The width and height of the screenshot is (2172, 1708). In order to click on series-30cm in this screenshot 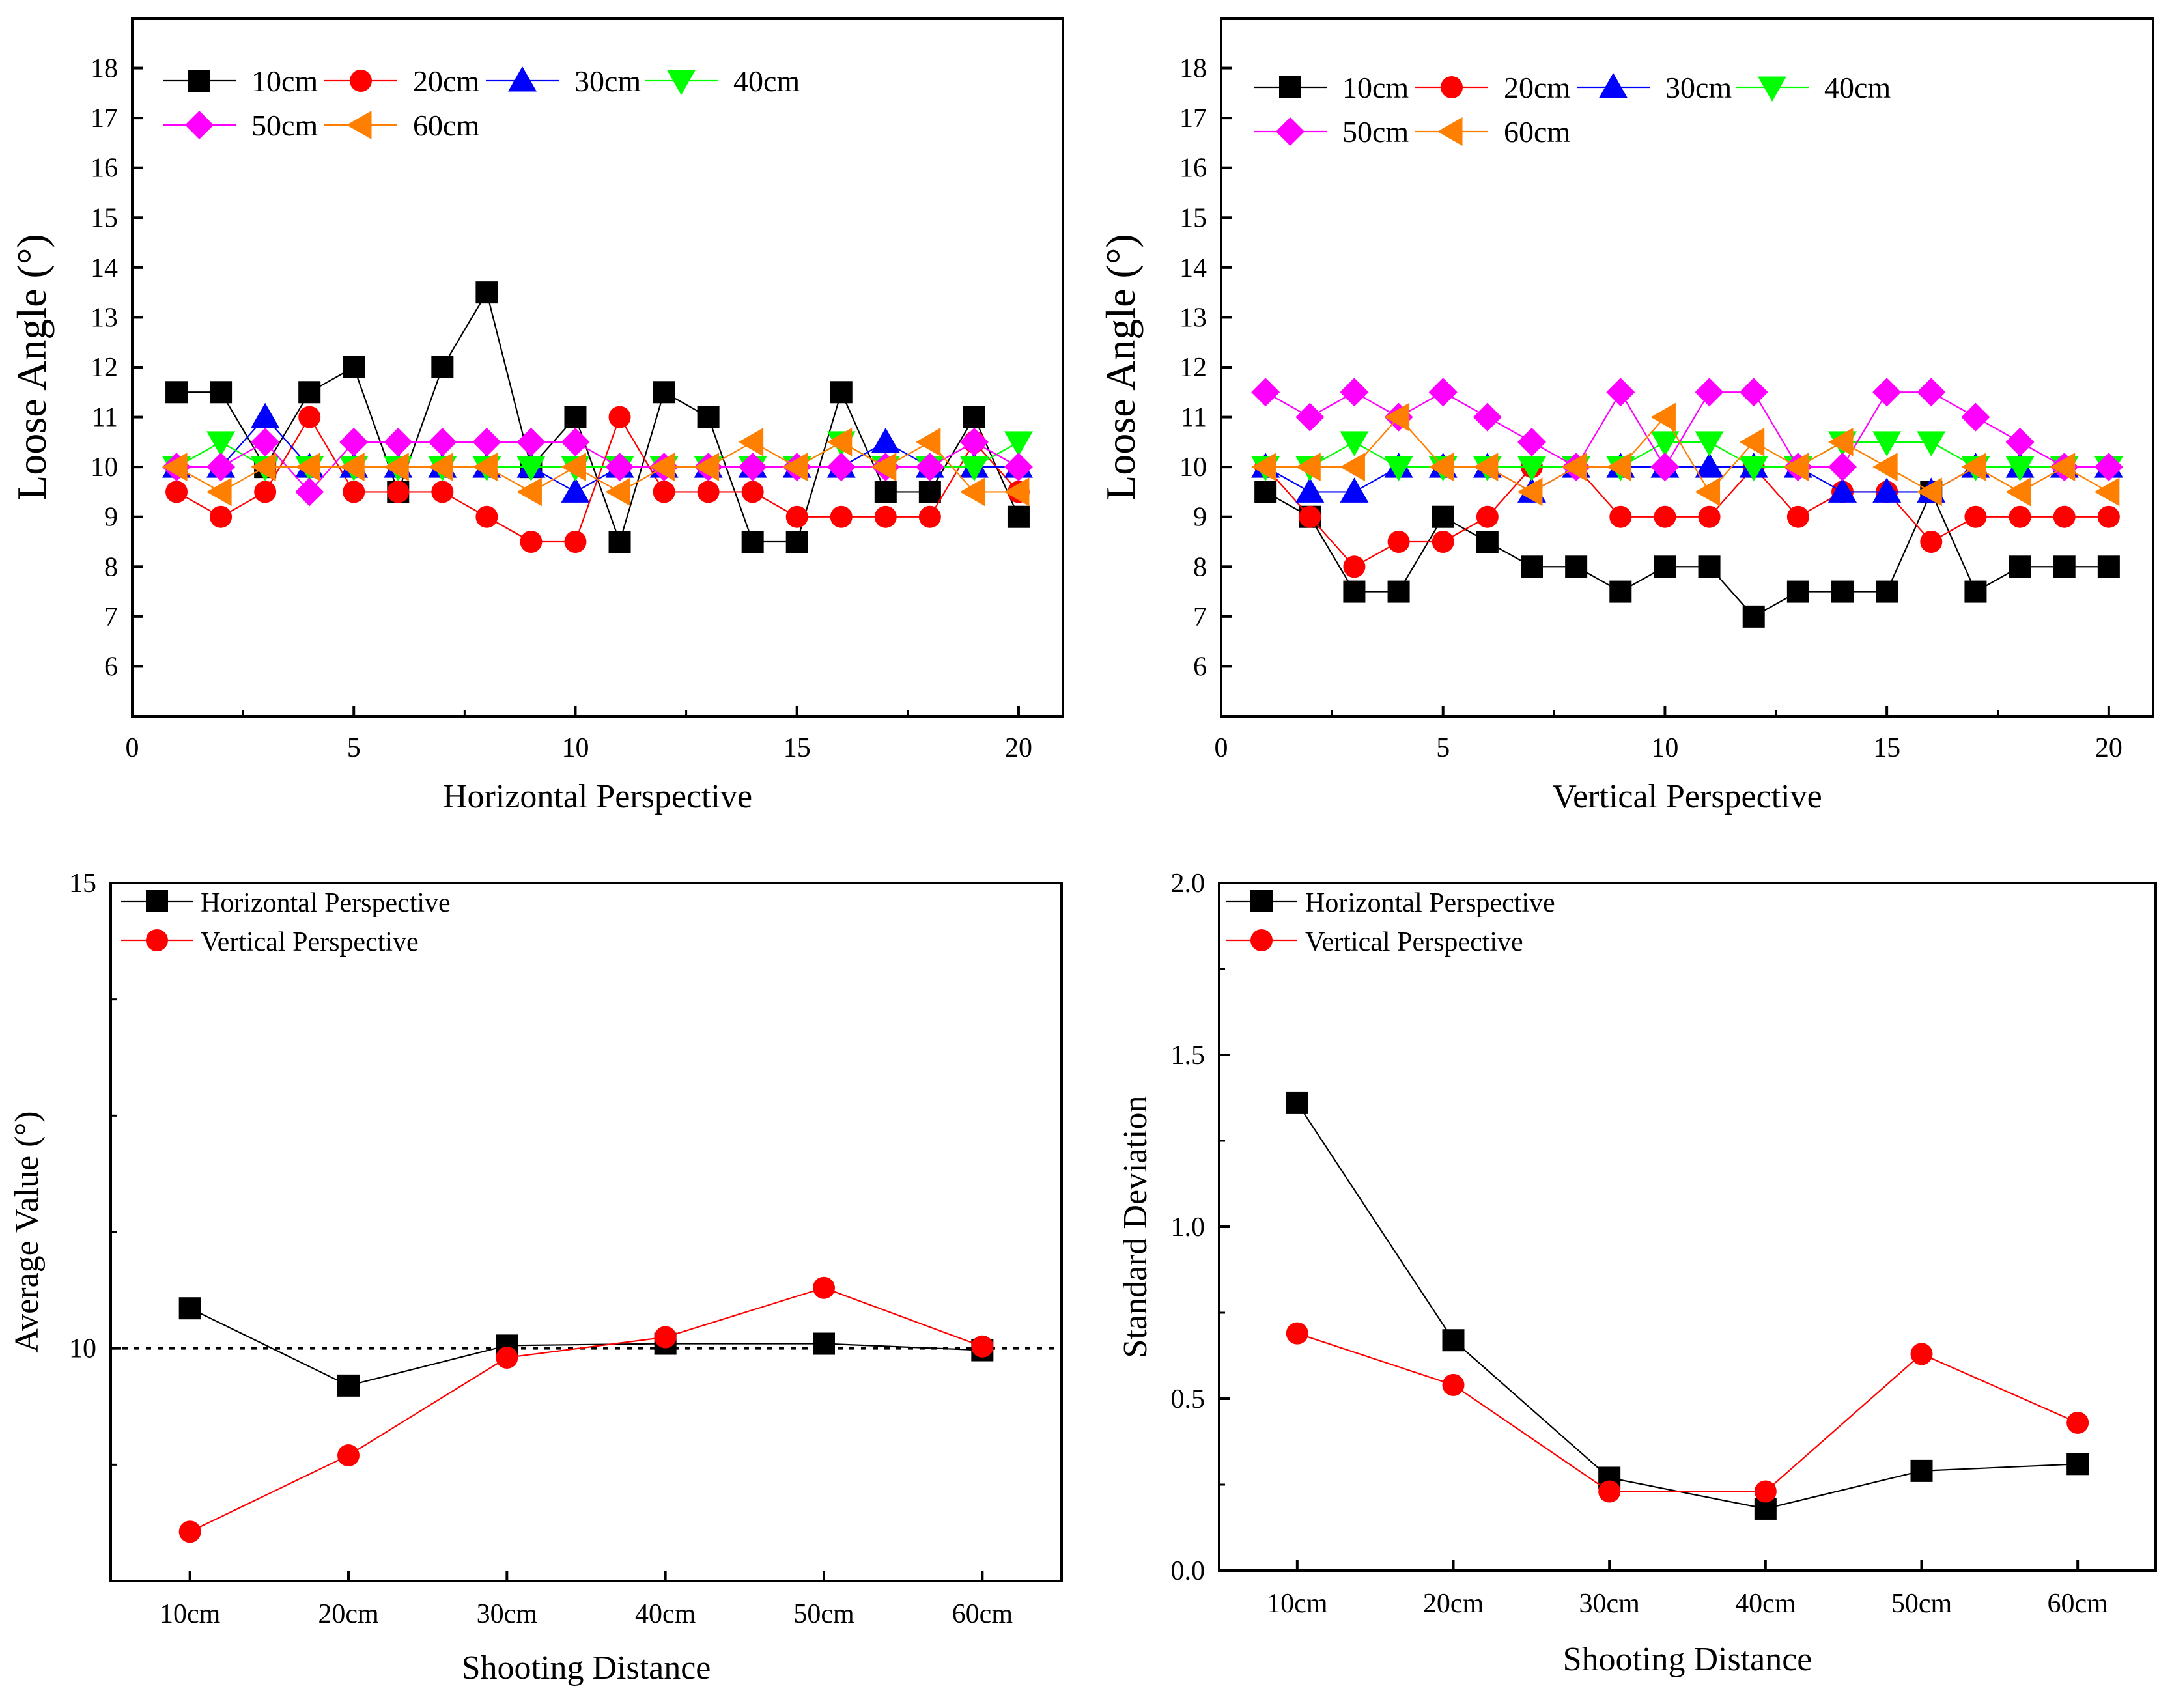, I will do `click(598, 453)`.